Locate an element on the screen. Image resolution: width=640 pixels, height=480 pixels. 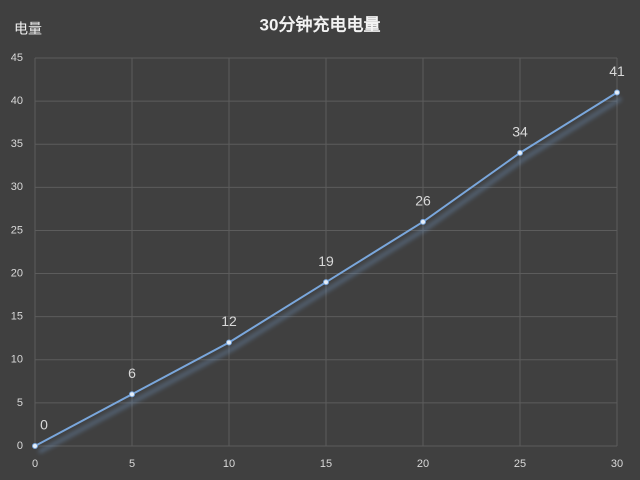
y-tick-label: 5 is located at coordinates (20, 403).